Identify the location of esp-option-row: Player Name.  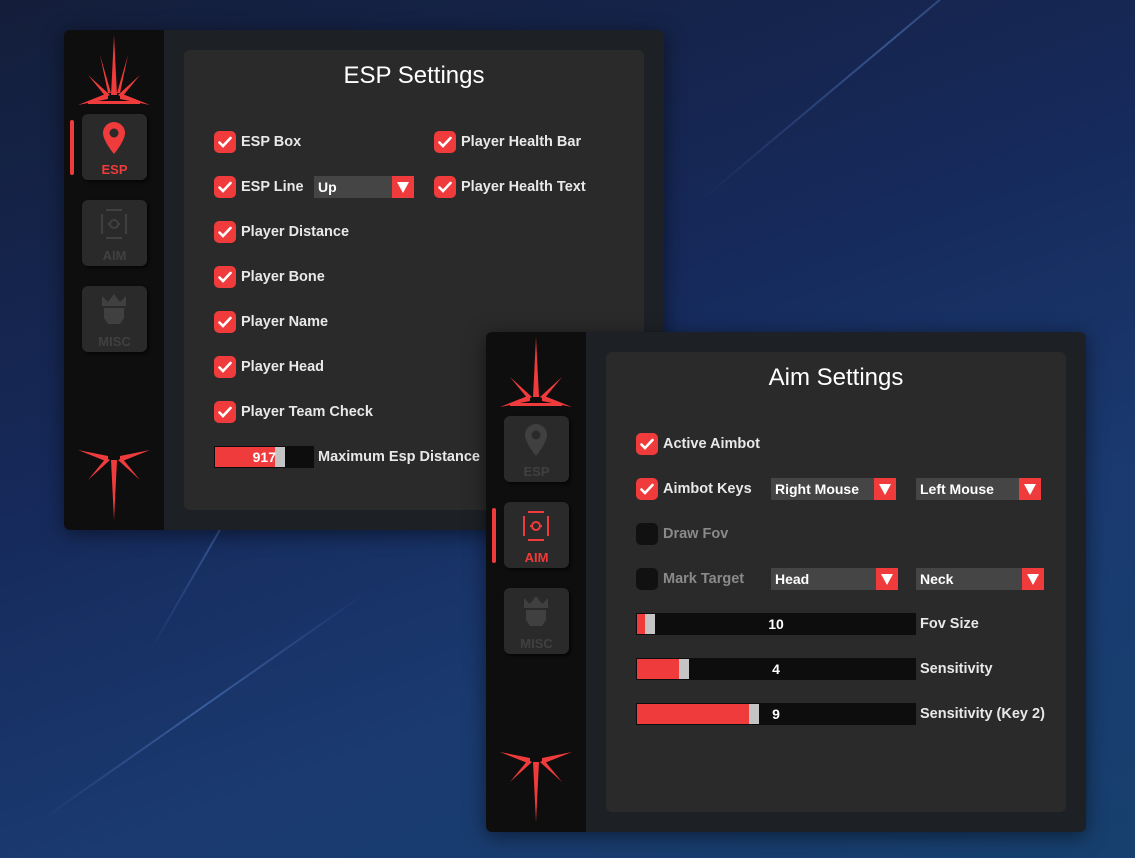
(271, 322).